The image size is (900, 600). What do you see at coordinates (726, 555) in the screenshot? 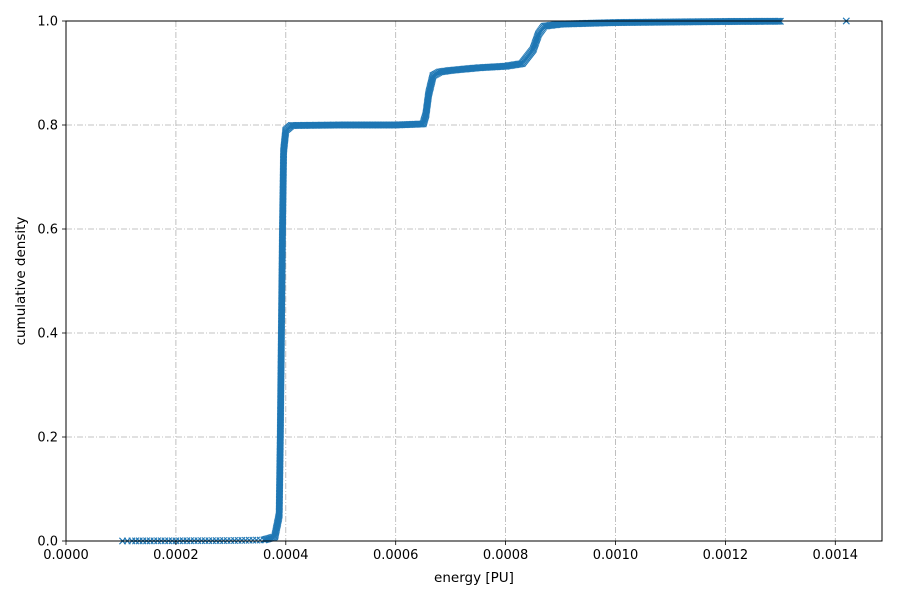
I see `x-tick-label: 0.0012` at bounding box center [726, 555].